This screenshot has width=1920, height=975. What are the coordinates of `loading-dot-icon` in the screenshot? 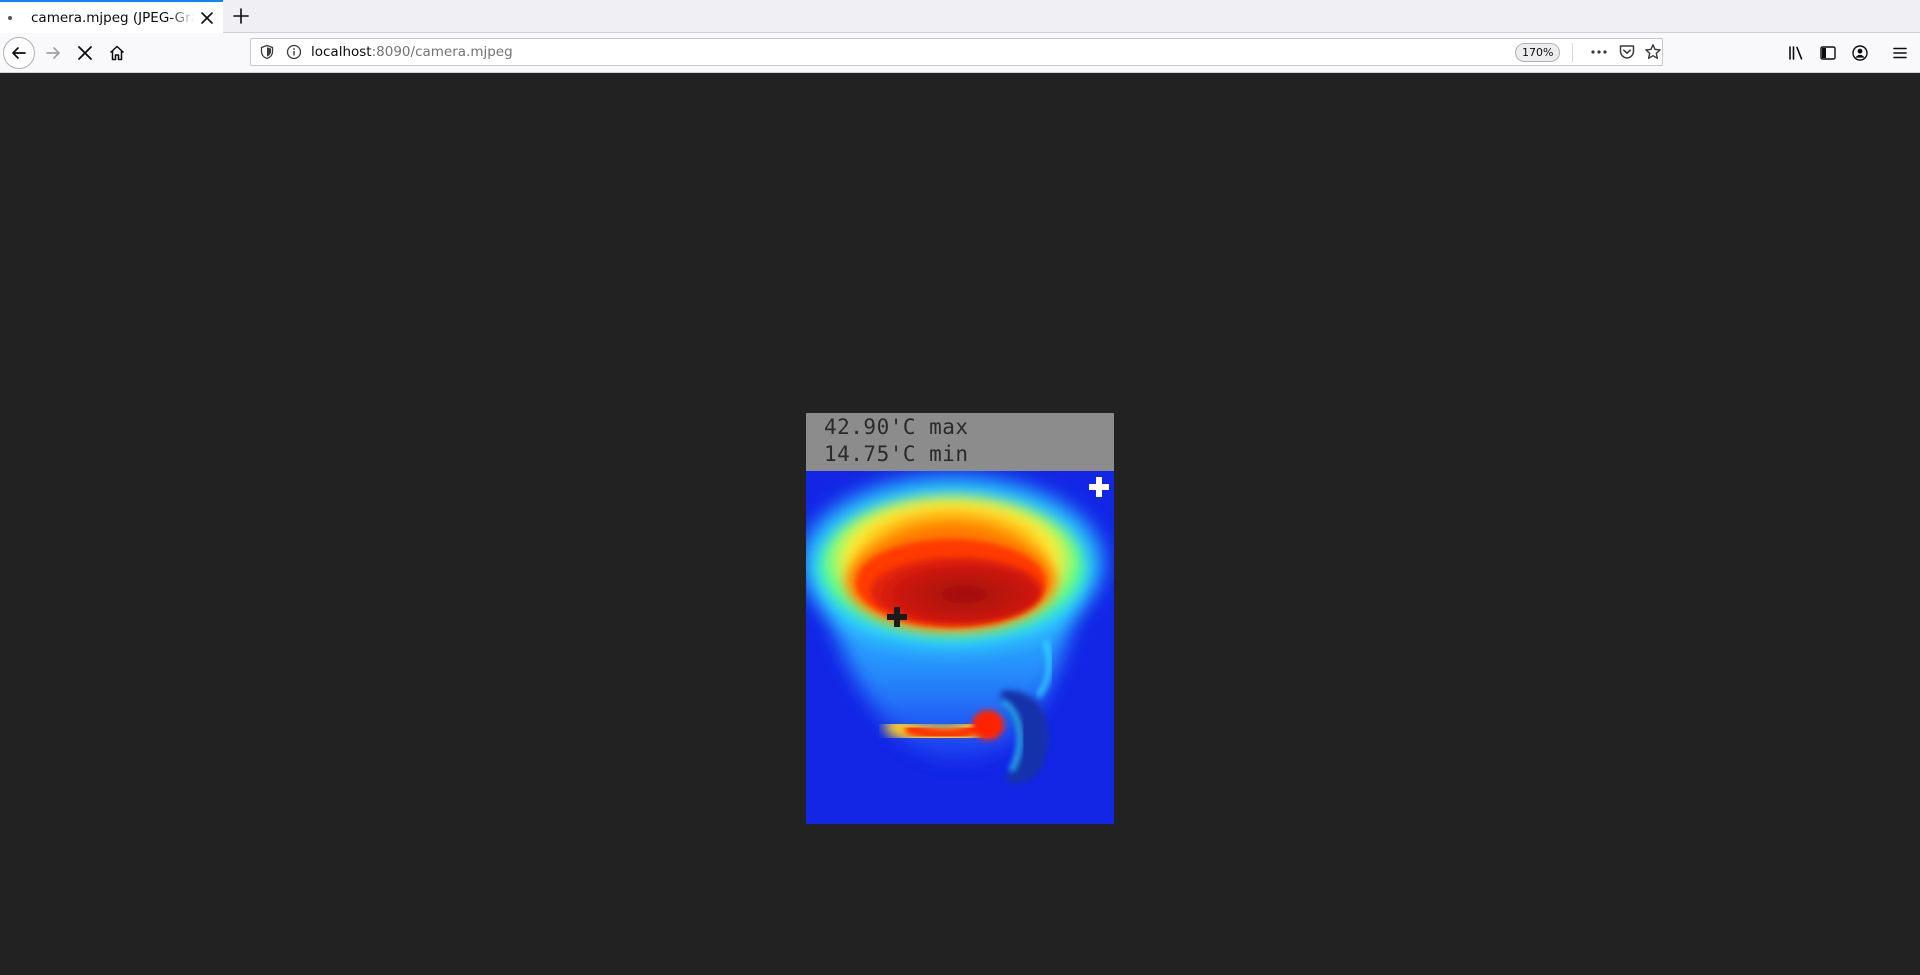 It's located at (10, 18).